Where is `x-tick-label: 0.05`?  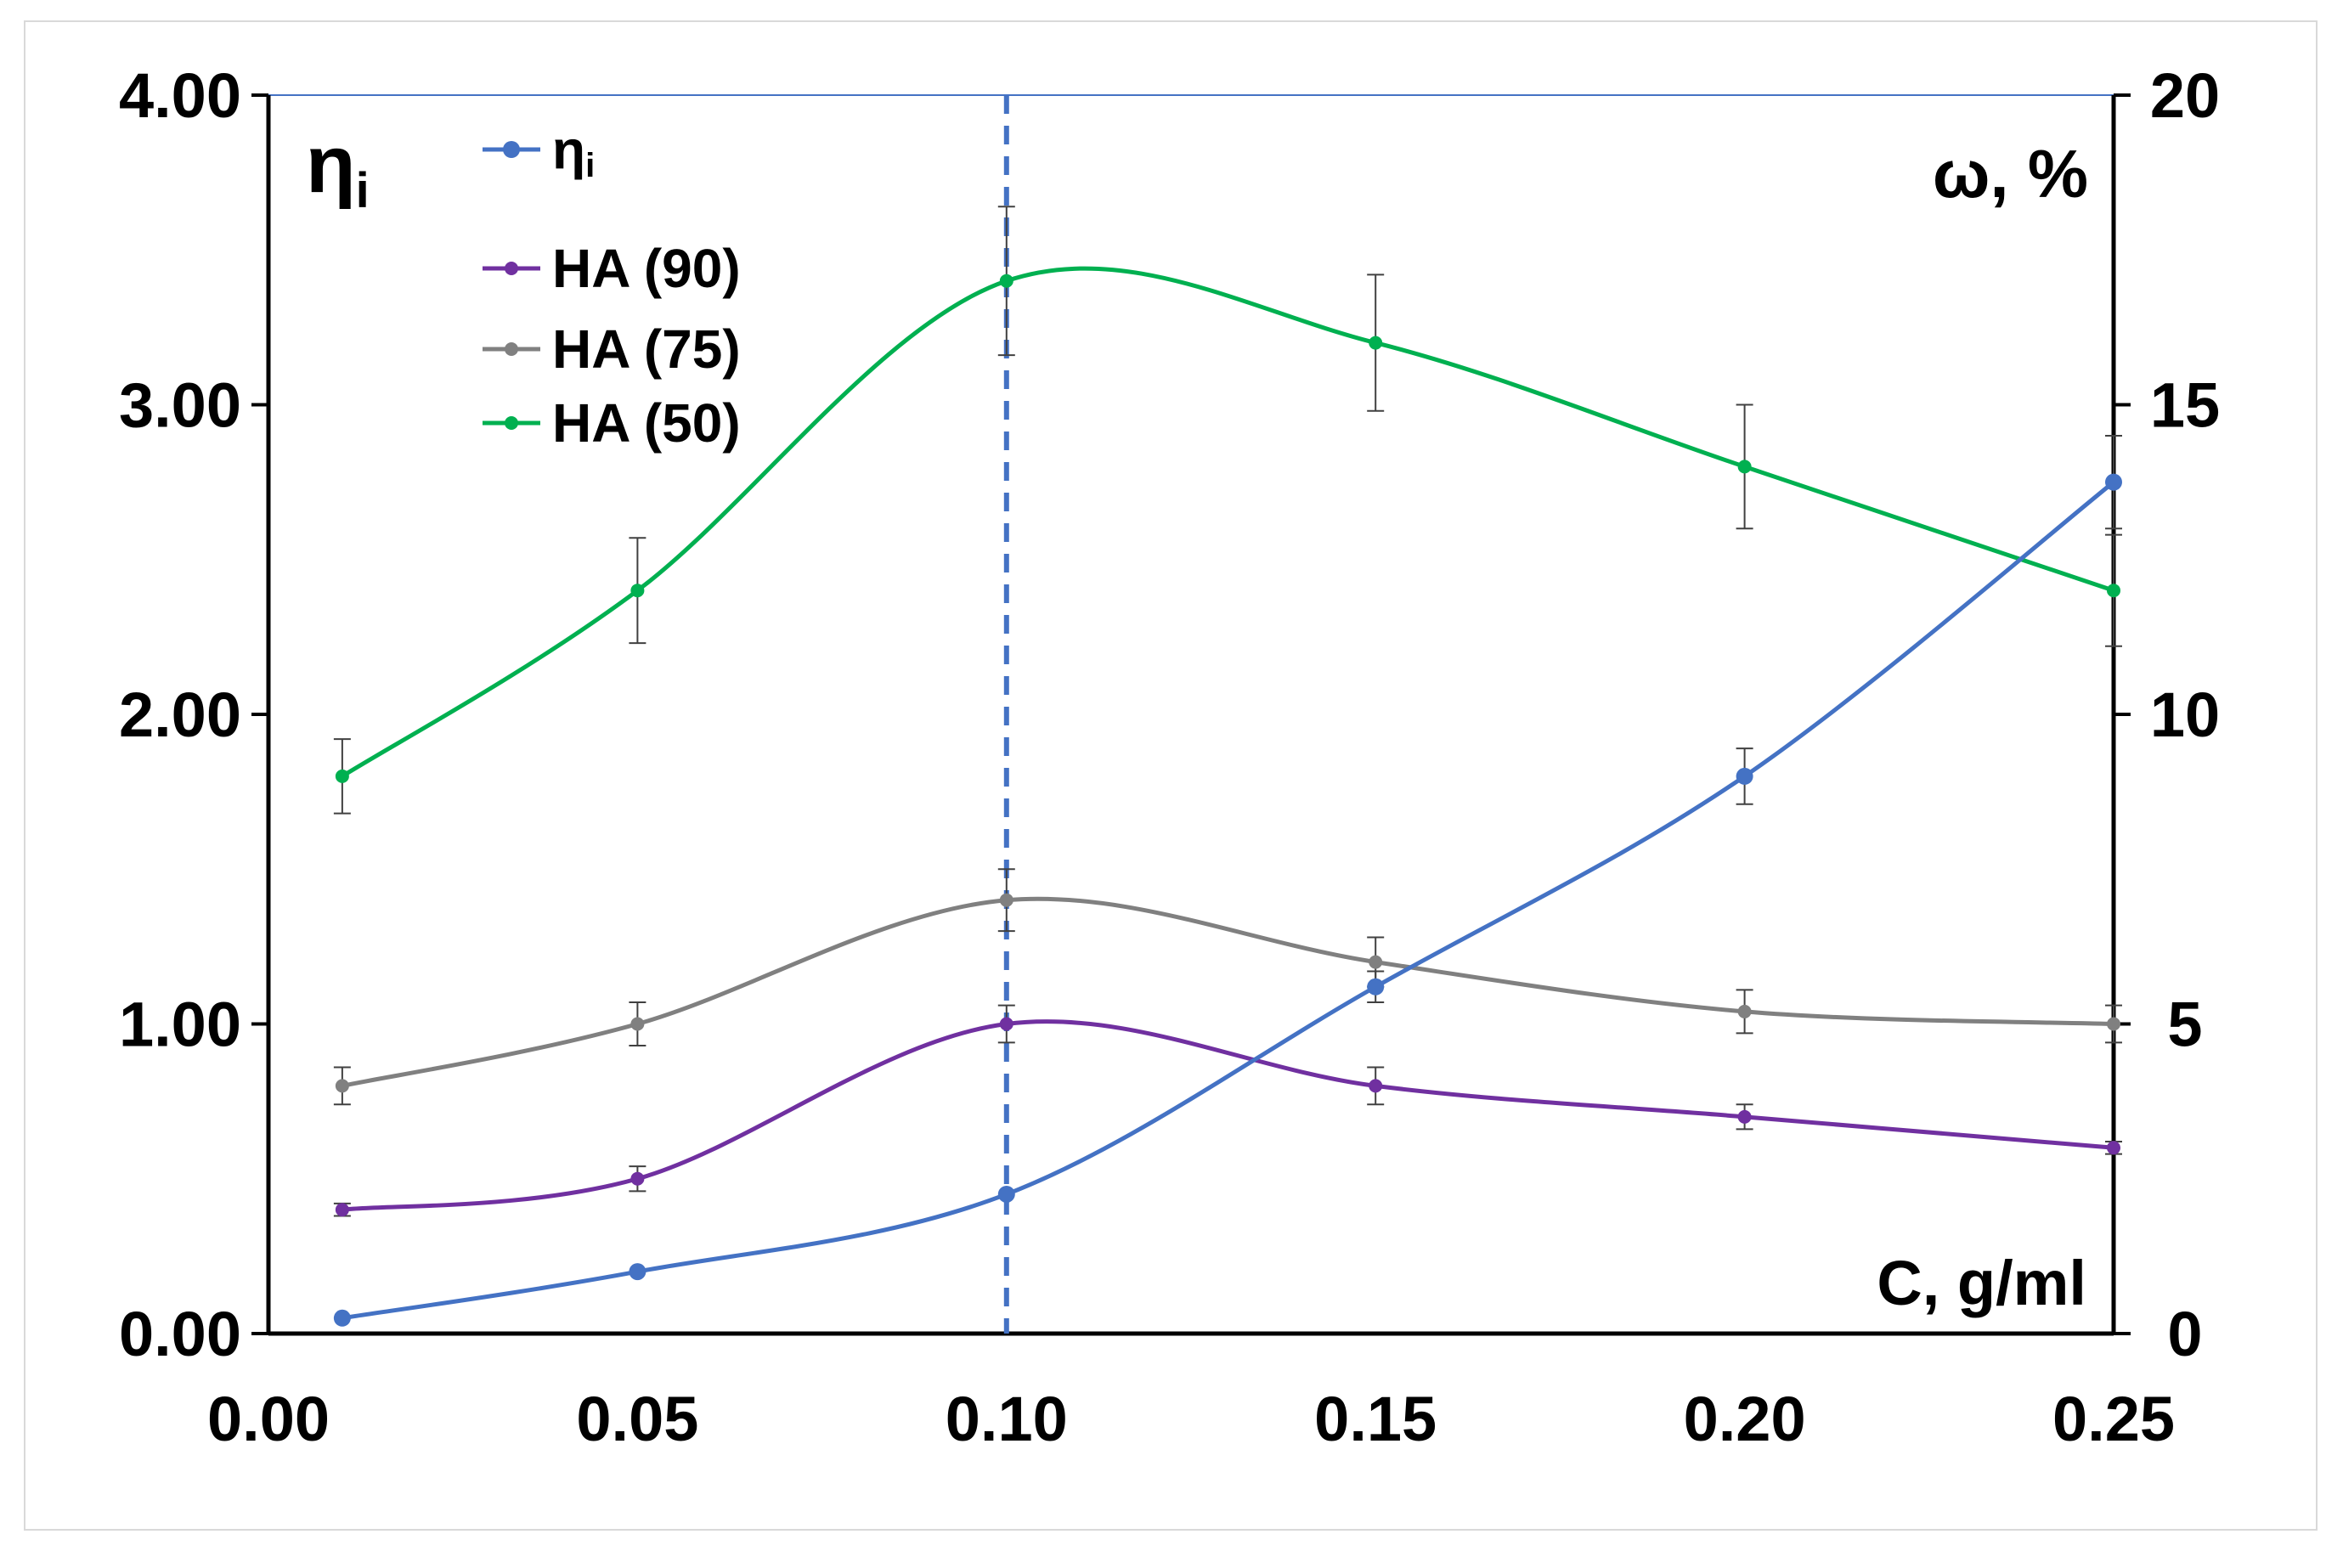
x-tick-label: 0.05 is located at coordinates (637, 1419).